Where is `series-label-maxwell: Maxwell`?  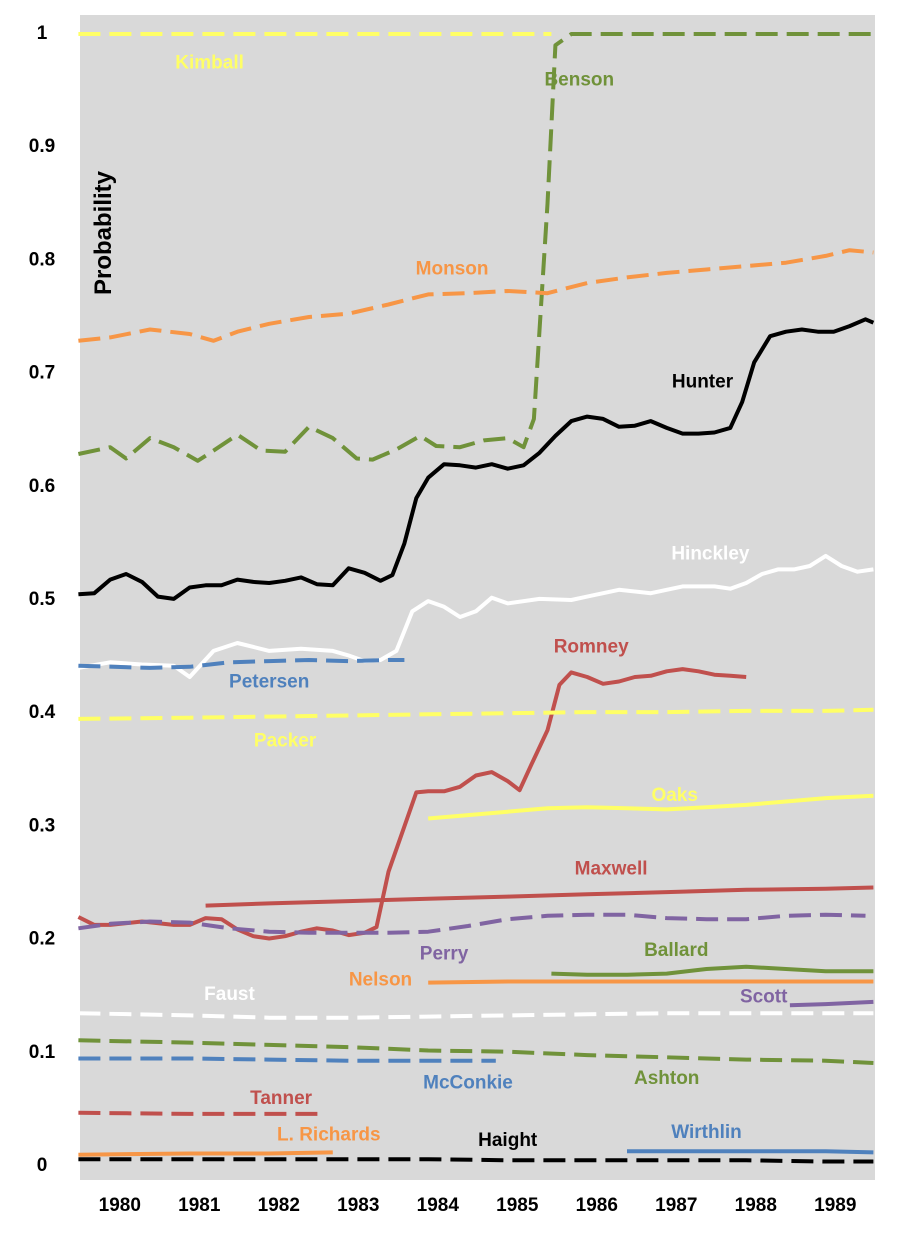
series-label-maxwell: Maxwell is located at coordinates (611, 868).